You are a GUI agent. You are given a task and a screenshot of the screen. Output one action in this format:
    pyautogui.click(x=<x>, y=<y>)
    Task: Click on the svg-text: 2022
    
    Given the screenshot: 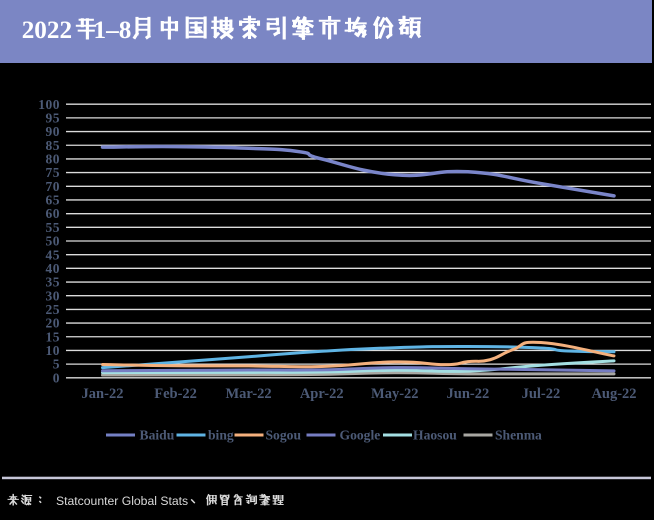 What is the action you would take?
    pyautogui.click(x=47, y=30)
    